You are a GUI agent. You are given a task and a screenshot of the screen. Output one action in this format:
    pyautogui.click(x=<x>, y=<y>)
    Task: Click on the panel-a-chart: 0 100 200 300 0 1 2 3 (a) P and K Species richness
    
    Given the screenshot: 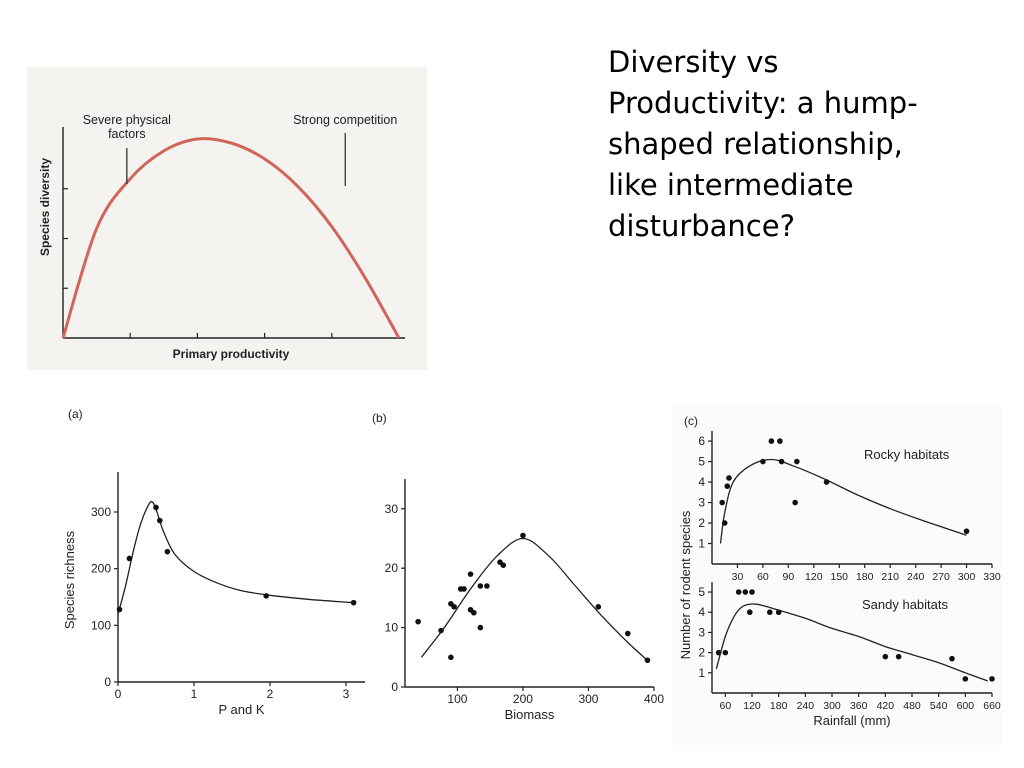 What is the action you would take?
    pyautogui.click(x=213, y=562)
    